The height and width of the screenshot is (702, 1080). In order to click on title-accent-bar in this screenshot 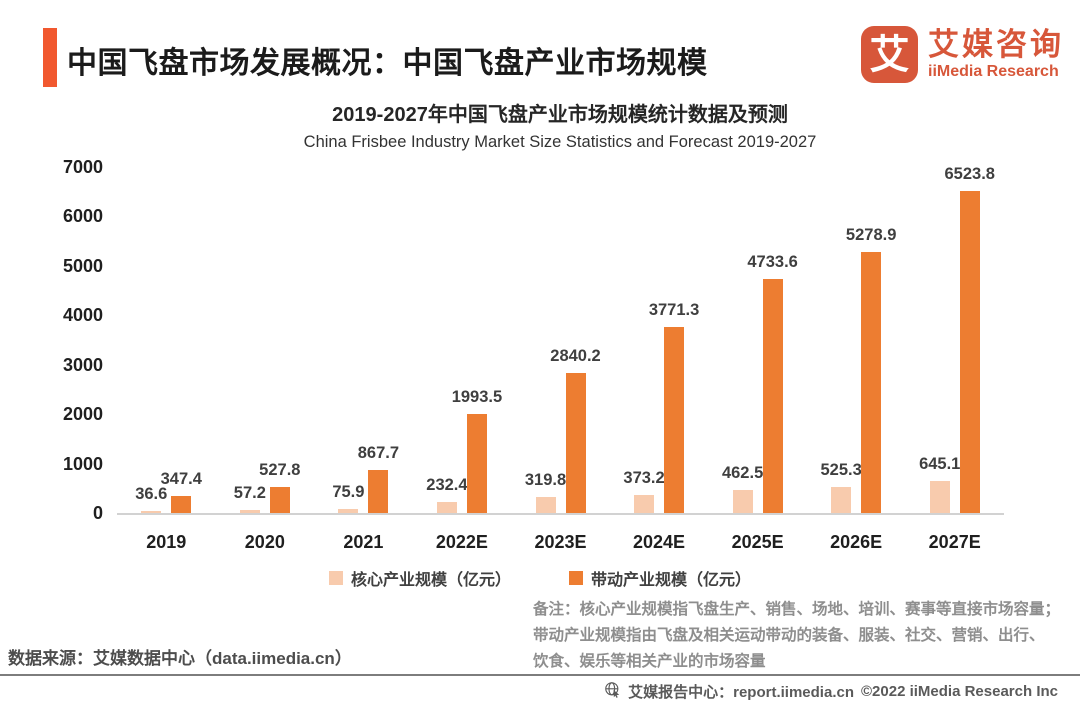, I will do `click(50, 57)`.